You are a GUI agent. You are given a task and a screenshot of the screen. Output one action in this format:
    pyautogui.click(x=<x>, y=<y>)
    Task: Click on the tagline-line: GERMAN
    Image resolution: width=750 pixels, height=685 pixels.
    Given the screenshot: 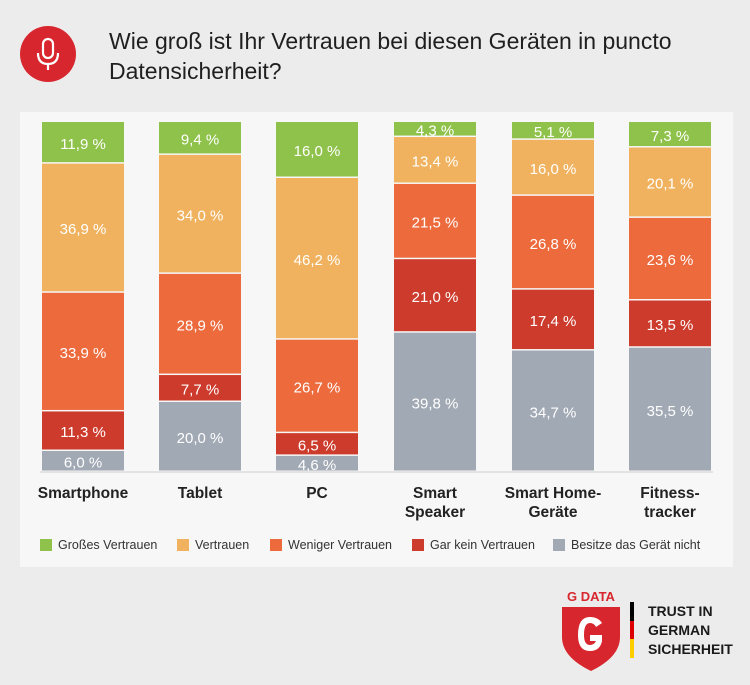 What is the action you would take?
    pyautogui.click(x=679, y=630)
    